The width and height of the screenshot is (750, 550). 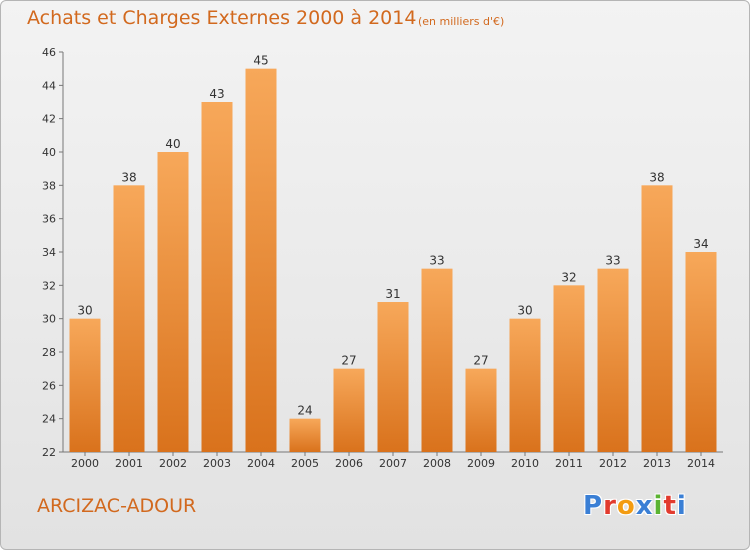 I want to click on y-tick-label: 32, so click(x=49, y=285).